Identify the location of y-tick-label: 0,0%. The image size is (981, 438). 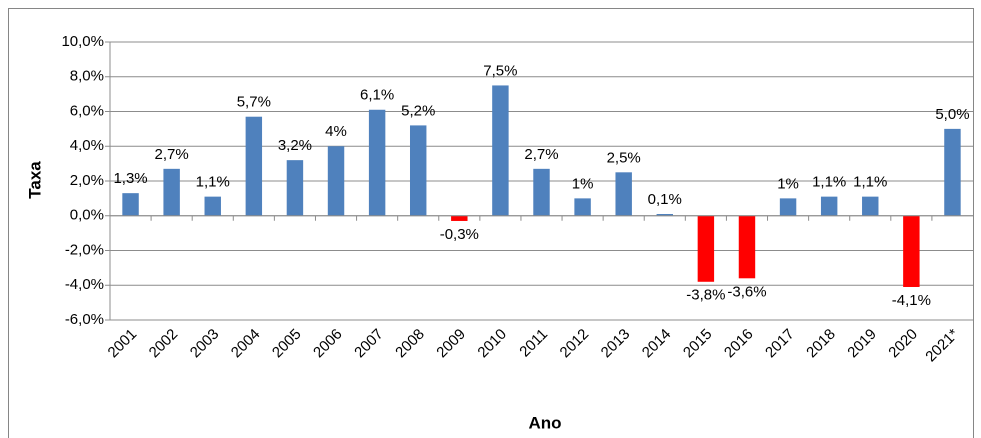
(87, 215).